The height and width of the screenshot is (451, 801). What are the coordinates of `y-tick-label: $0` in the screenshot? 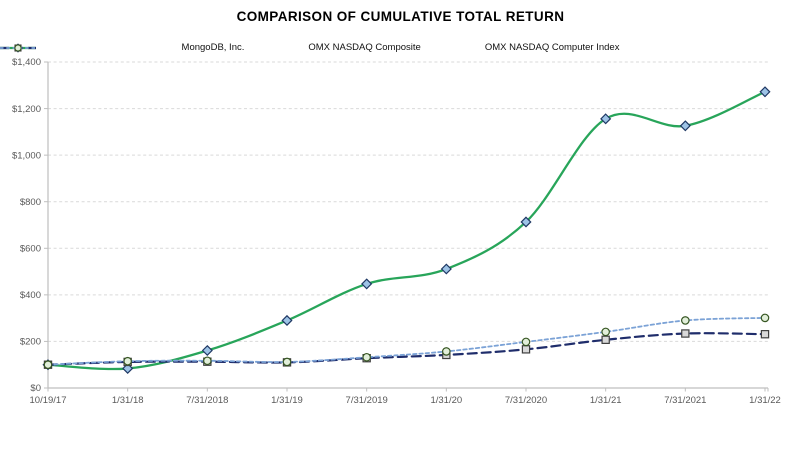 It's located at (35, 388).